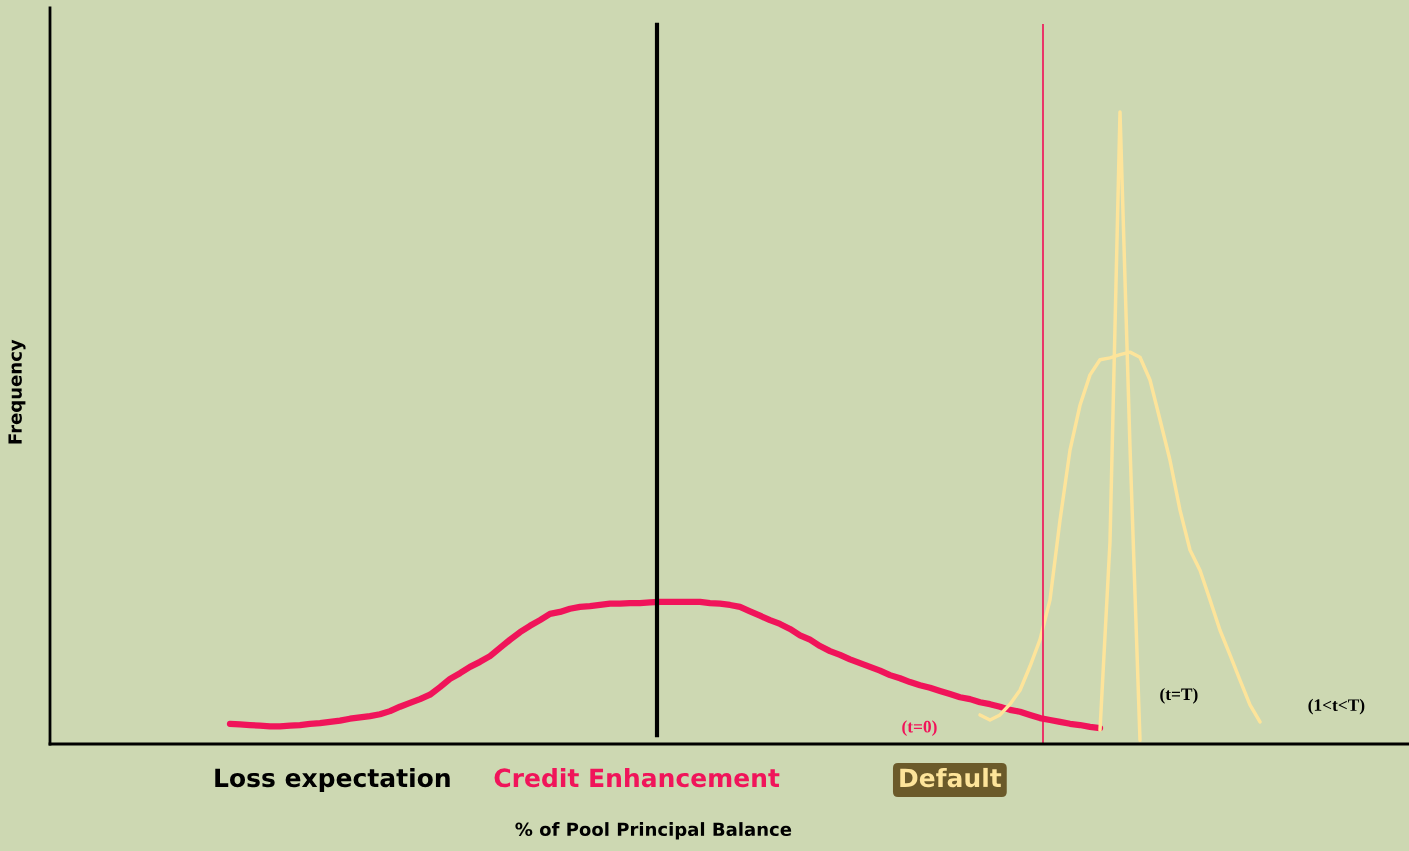 The height and width of the screenshot is (851, 1409). I want to click on series-label: (t=T), so click(1179, 695).